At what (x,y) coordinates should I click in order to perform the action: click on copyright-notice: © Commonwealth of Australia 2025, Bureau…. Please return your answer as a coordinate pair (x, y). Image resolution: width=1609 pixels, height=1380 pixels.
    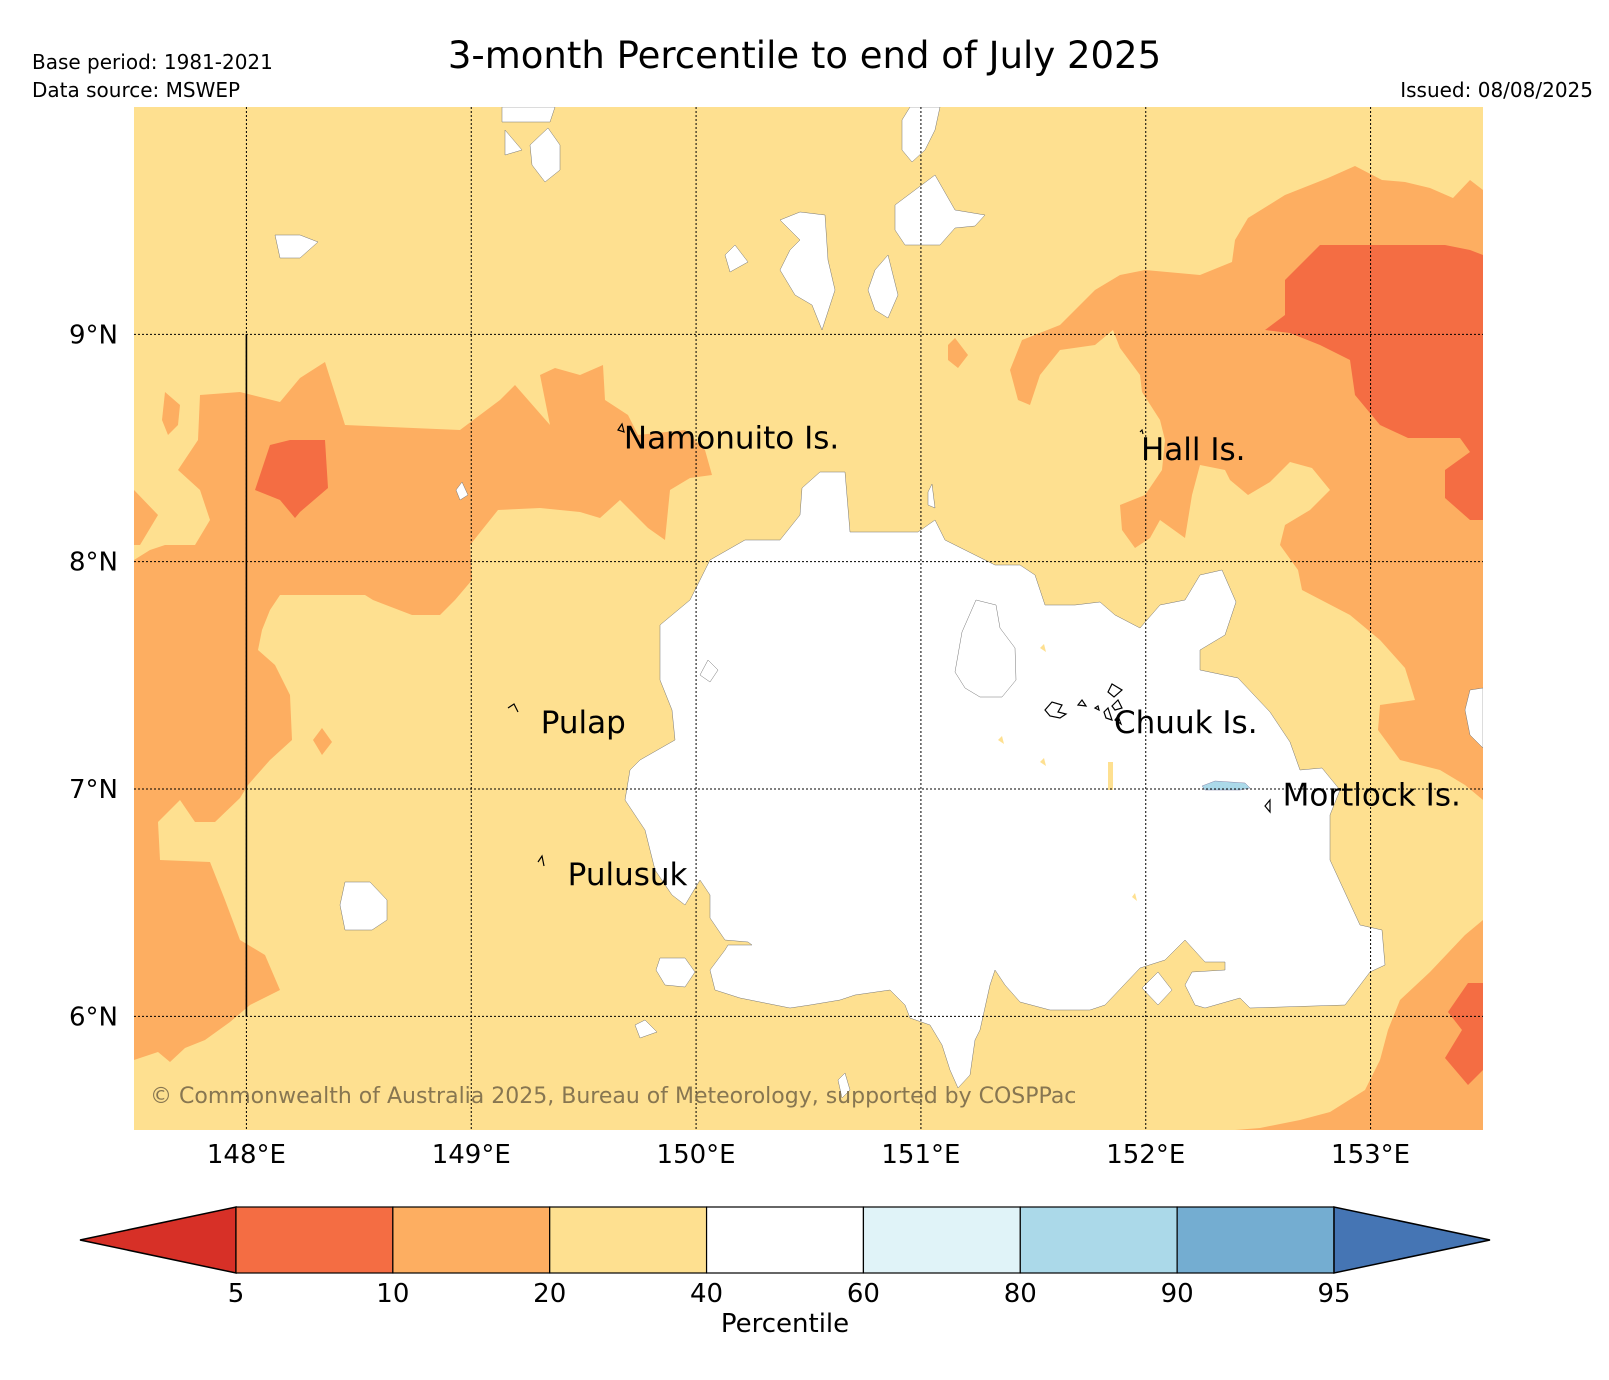
    Looking at the image, I should click on (613, 1096).